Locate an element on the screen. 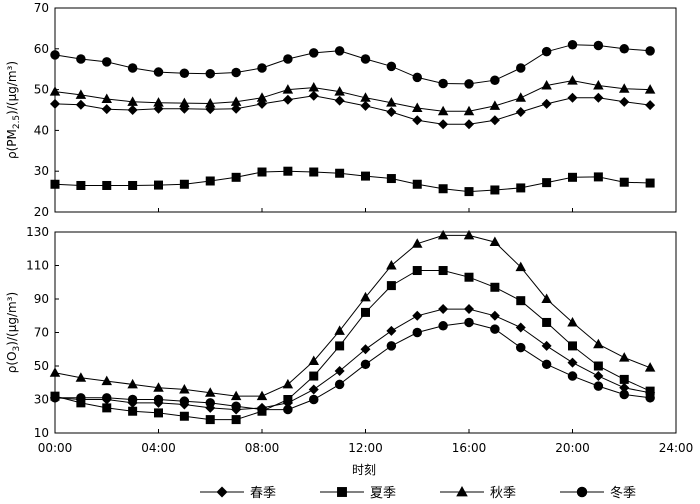 The width and height of the screenshot is (700, 504). pm25-series-square is located at coordinates (352, 181).